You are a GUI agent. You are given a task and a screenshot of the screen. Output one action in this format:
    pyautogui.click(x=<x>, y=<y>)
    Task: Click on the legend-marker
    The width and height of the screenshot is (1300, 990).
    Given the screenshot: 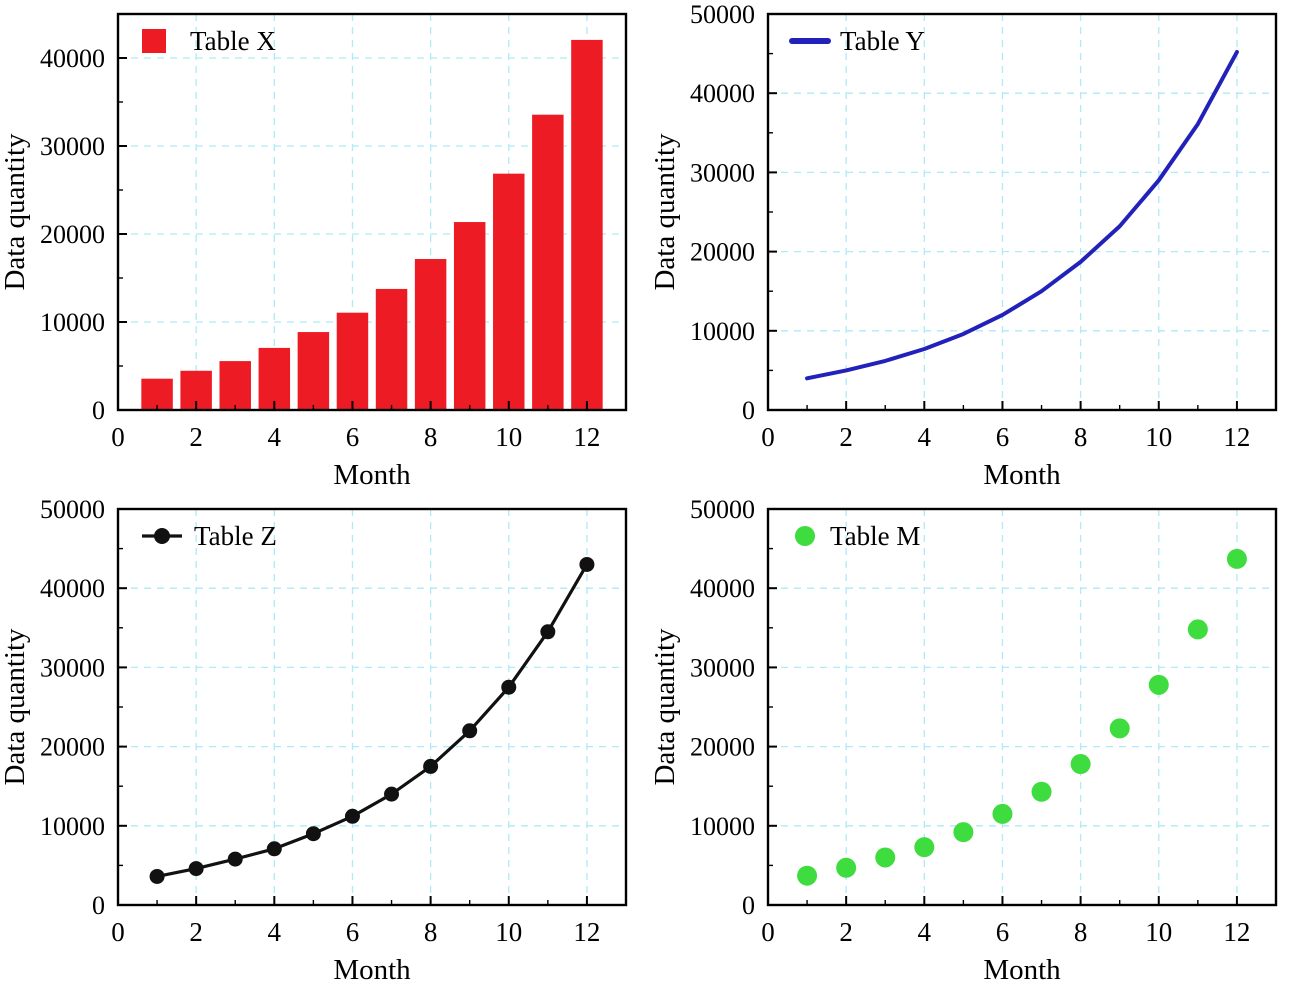 What is the action you would take?
    pyautogui.click(x=162, y=536)
    